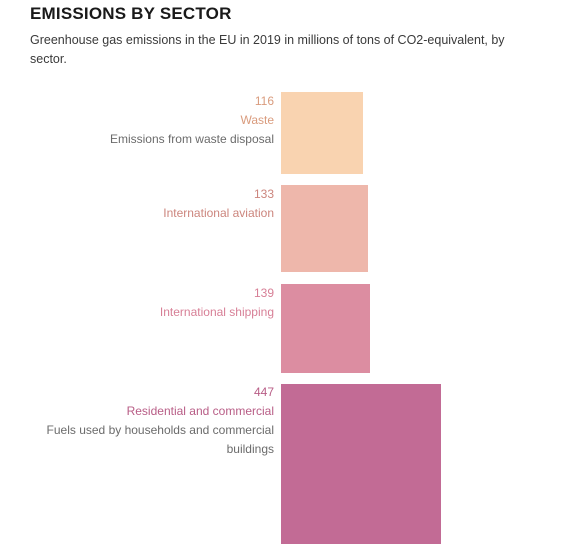 The height and width of the screenshot is (551, 571). What do you see at coordinates (218, 213) in the screenshot?
I see `sector-name: International aviation` at bounding box center [218, 213].